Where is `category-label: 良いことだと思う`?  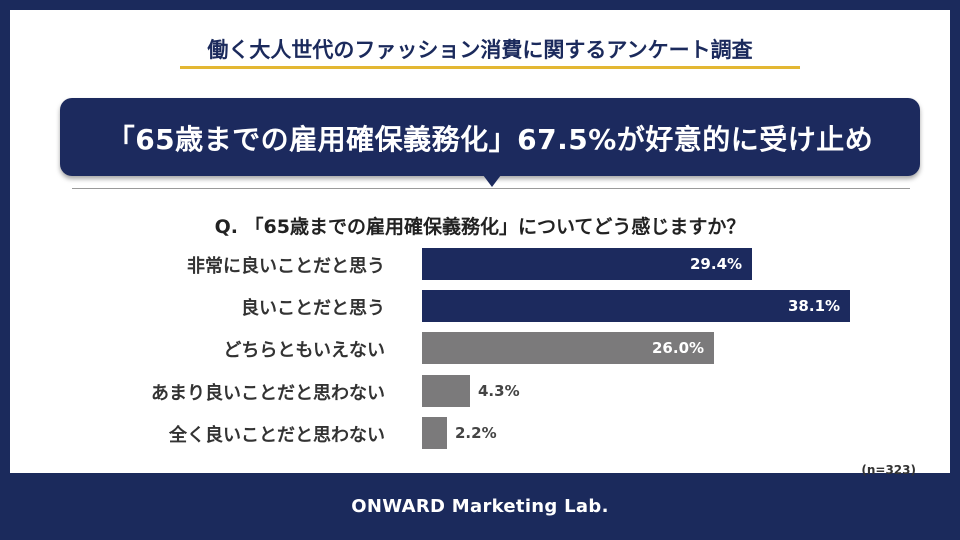 category-label: 良いことだと思う is located at coordinates (313, 308).